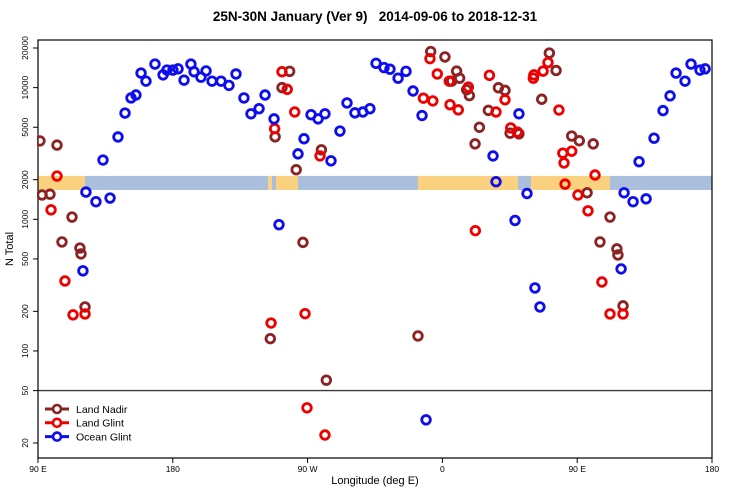 This screenshot has width=750, height=500. Describe the element at coordinates (308, 469) in the screenshot. I see `x-tick-label: 90 W` at that location.